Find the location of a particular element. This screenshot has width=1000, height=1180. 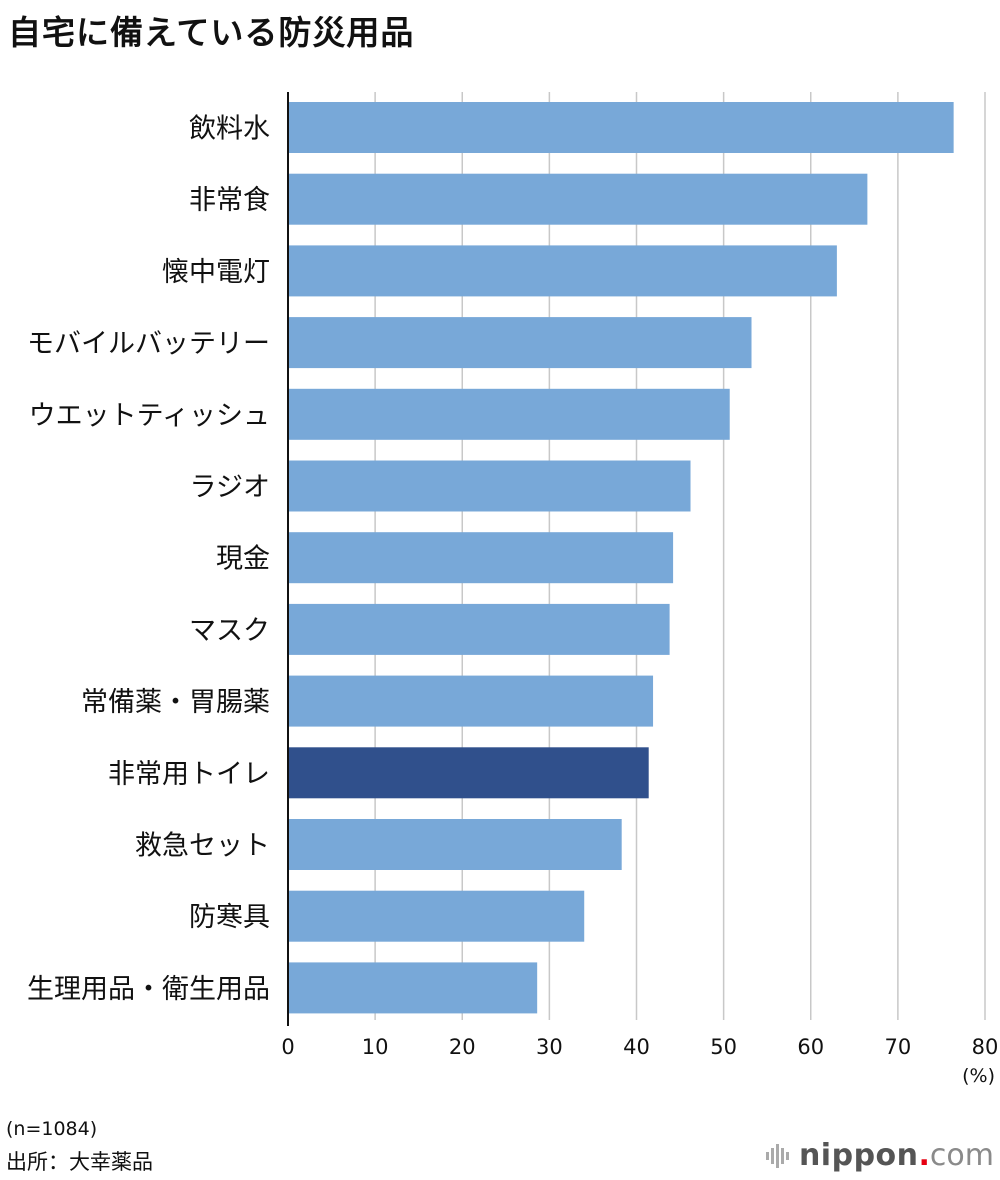

category-label: 飲料水 is located at coordinates (229, 129).